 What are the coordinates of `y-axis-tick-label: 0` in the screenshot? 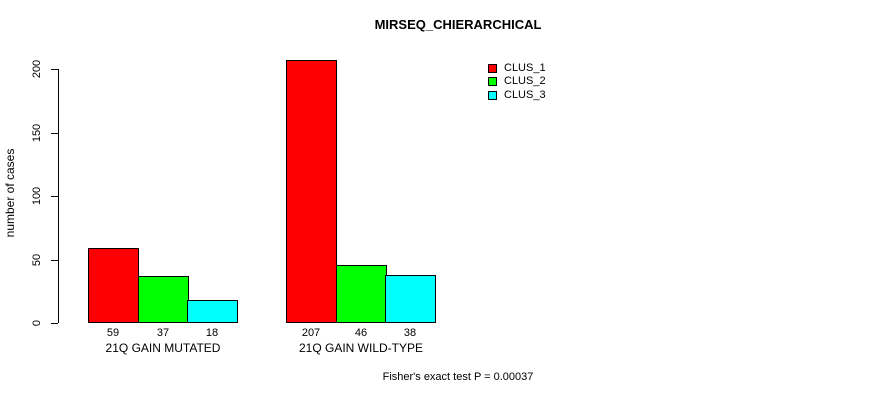 It's located at (37, 323).